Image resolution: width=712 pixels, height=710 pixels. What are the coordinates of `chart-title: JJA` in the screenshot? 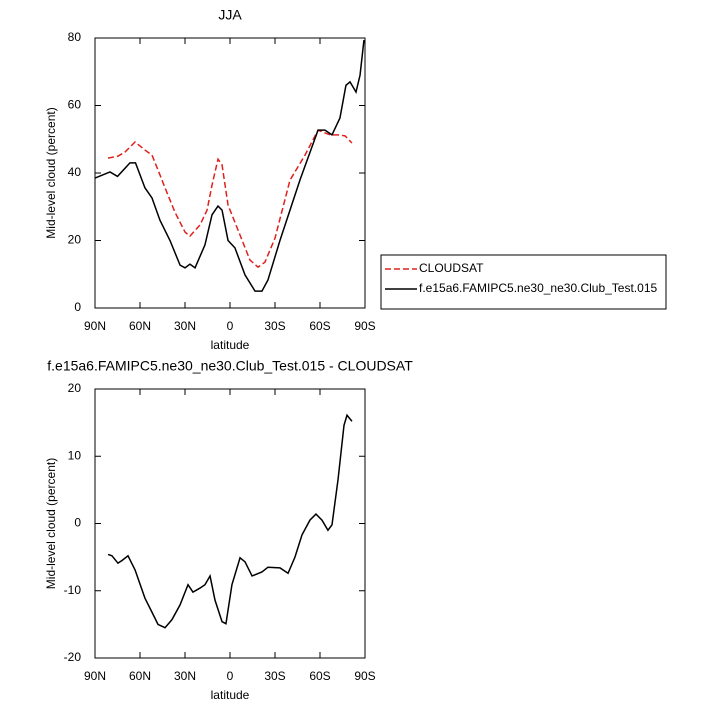 It's located at (230, 15).